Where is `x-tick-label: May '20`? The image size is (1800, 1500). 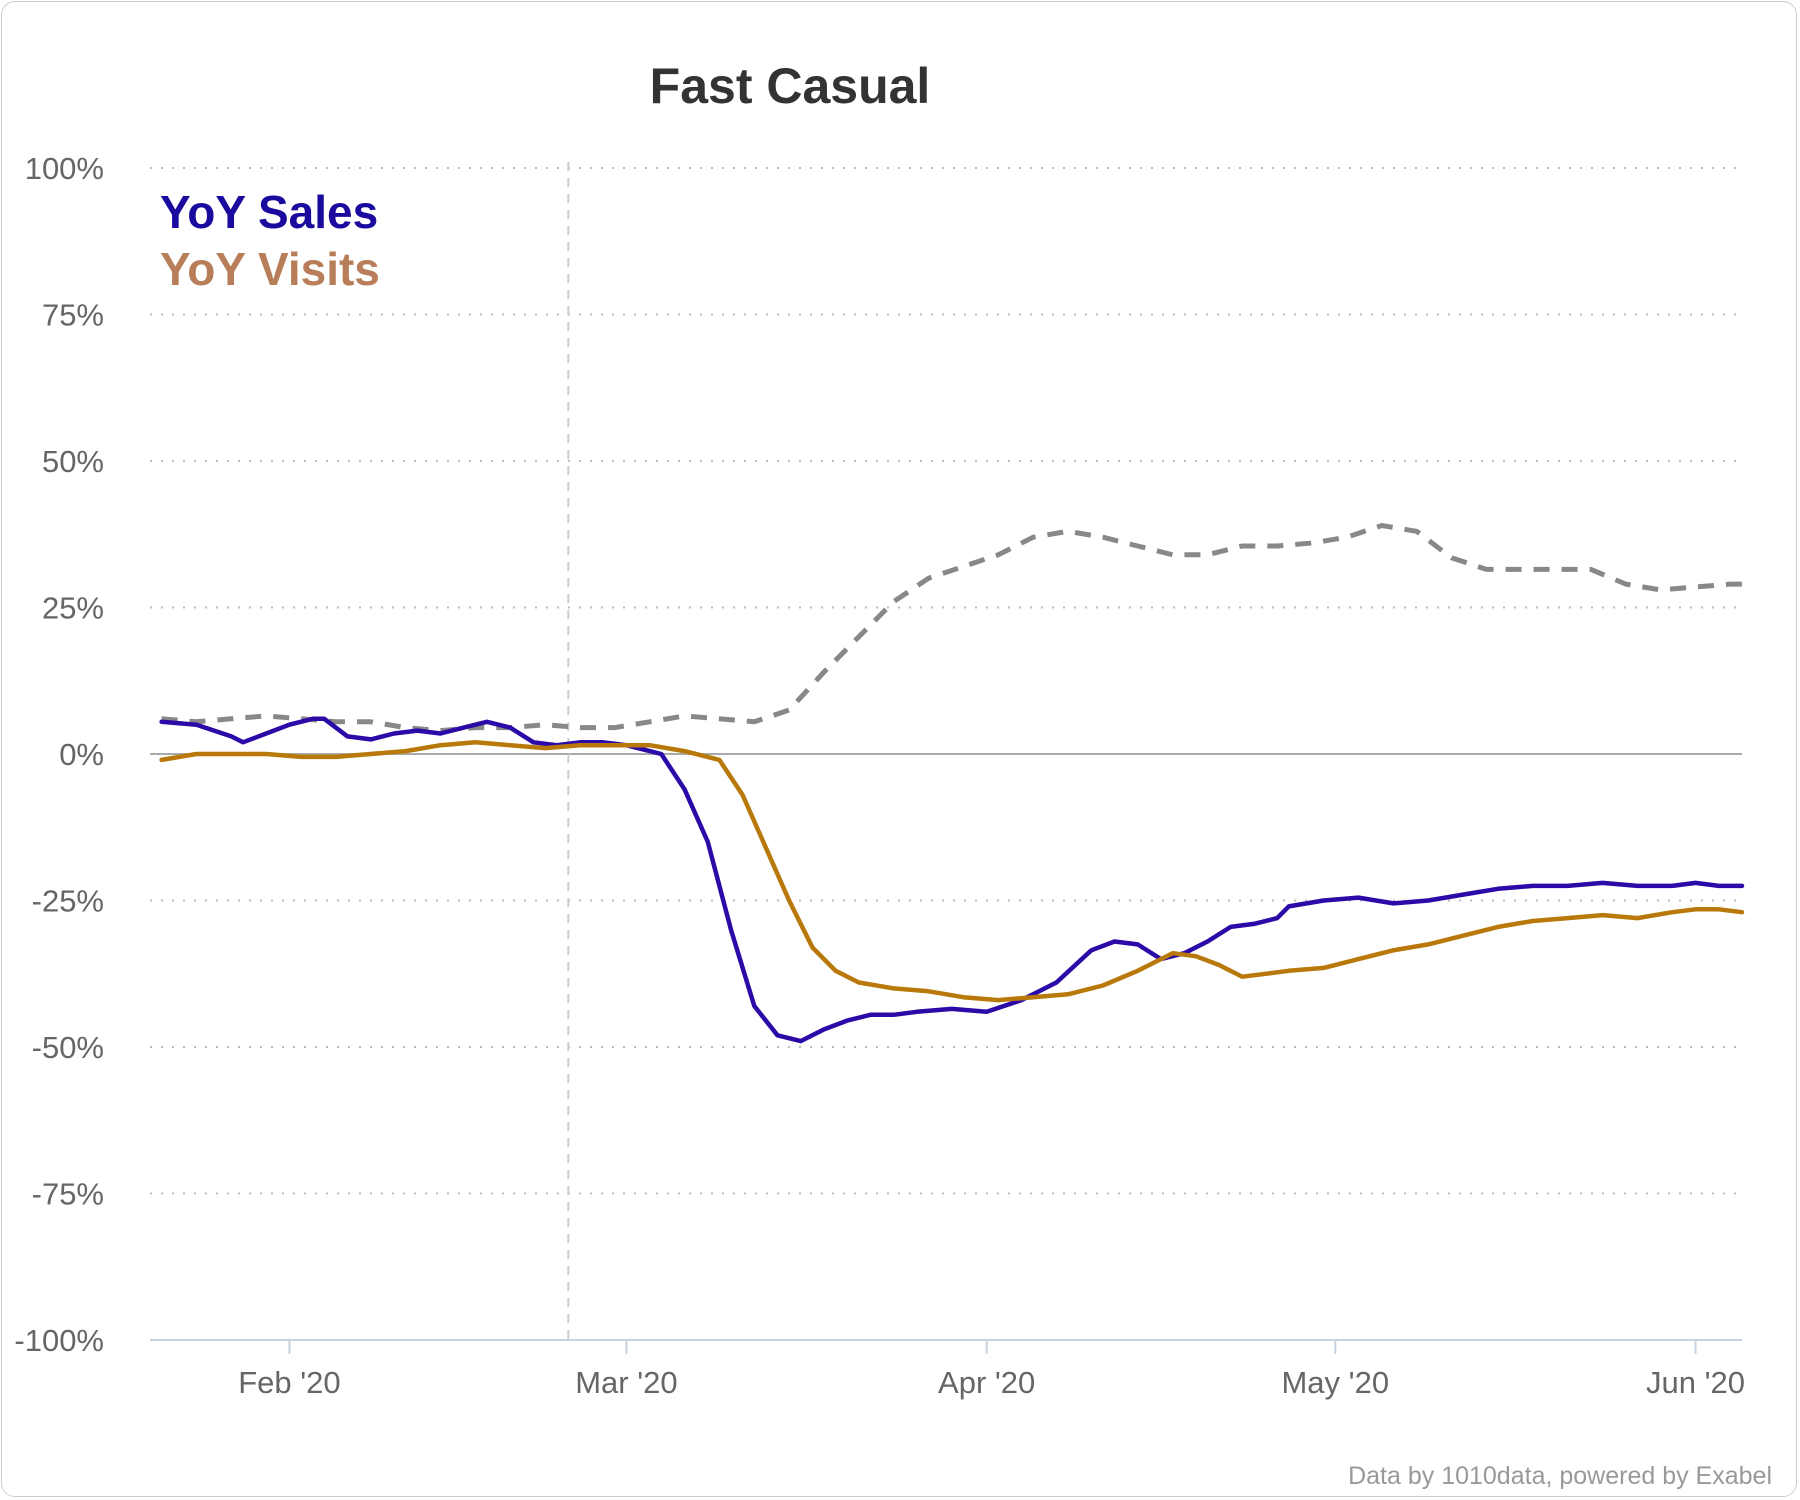
x-tick-label: May '20 is located at coordinates (1335, 1382).